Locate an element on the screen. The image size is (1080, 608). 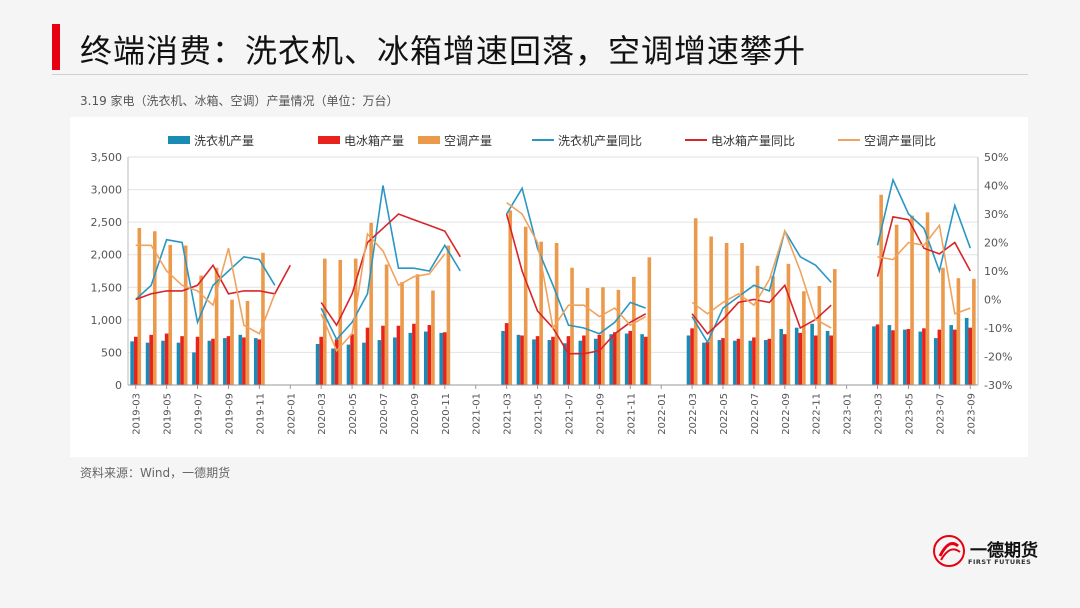
y-left-tick-label: 0 is located at coordinates (118, 385).